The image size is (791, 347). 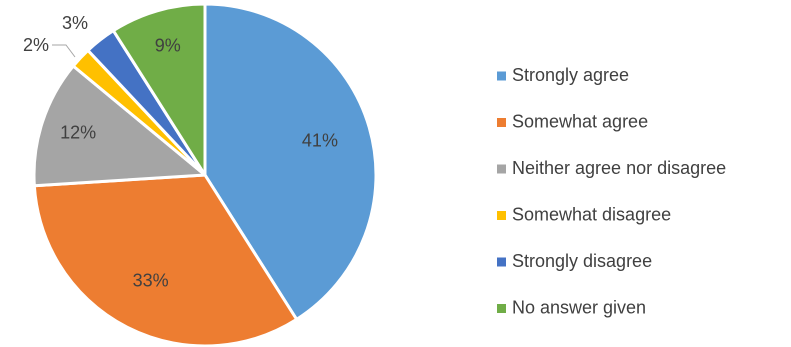 I want to click on slice-label-somewhat-agree: 33%, so click(x=151, y=280).